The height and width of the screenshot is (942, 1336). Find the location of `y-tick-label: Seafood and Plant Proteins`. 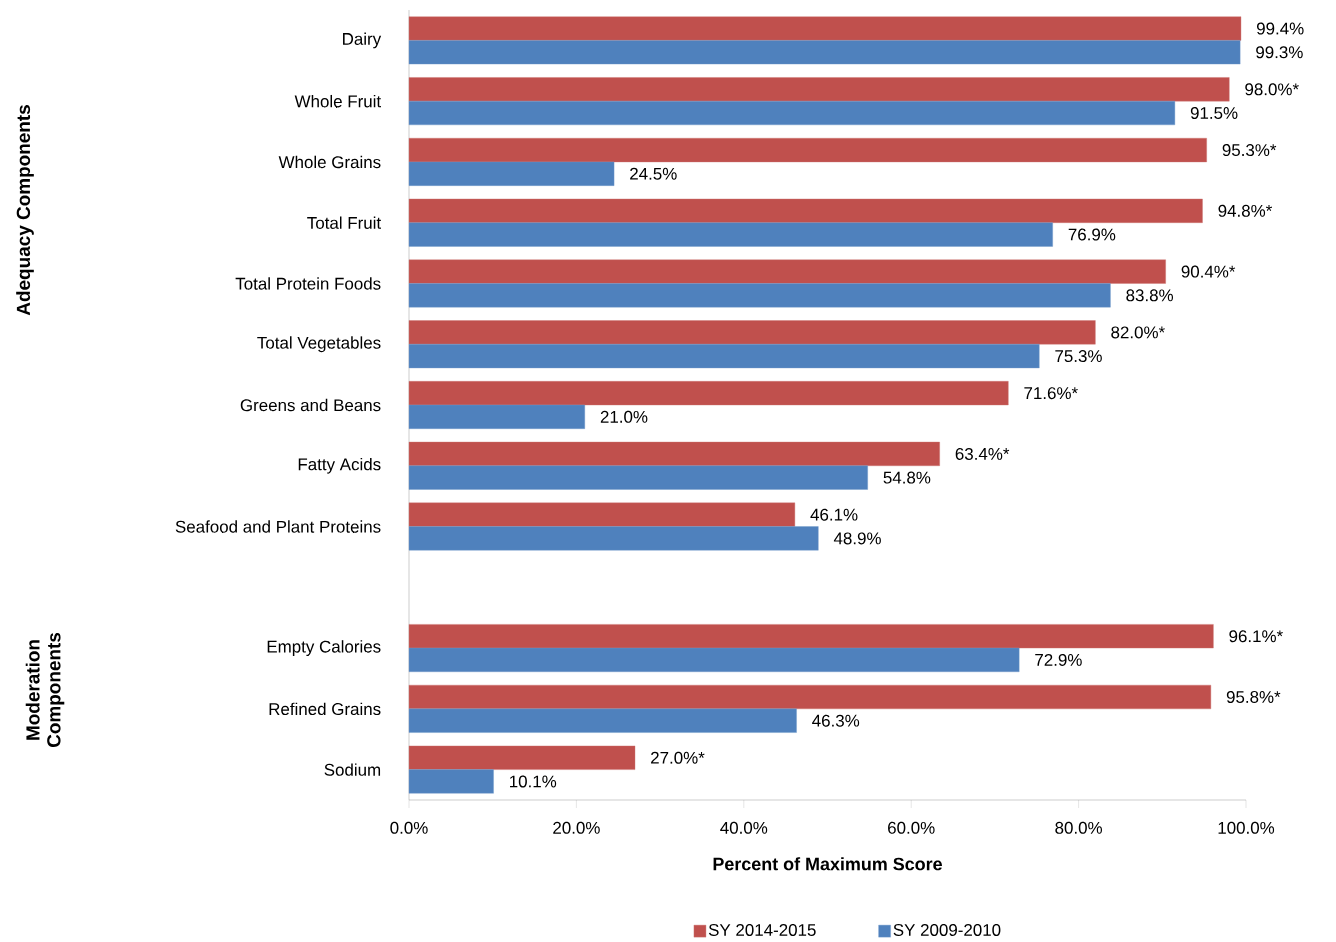

y-tick-label: Seafood and Plant Proteins is located at coordinates (278, 526).